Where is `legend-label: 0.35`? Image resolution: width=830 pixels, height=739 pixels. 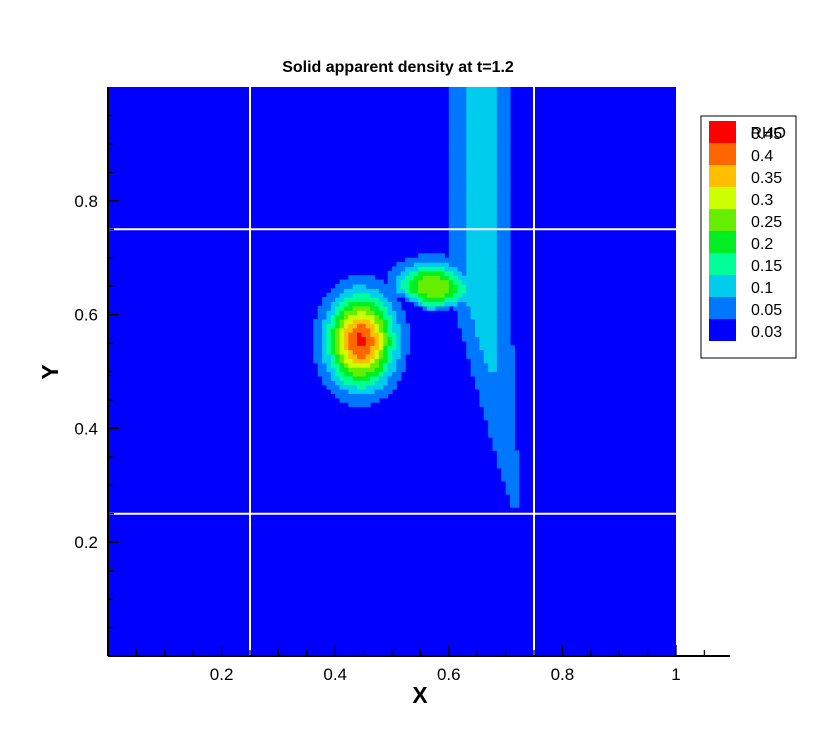 legend-label: 0.35 is located at coordinates (766, 178).